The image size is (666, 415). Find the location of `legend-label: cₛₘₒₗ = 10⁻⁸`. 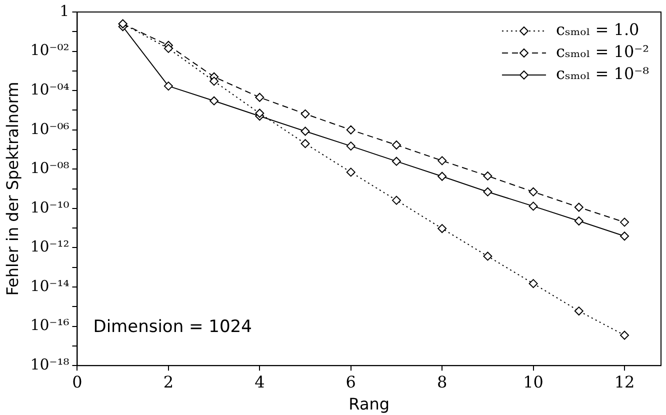

legend-label: cₛₘₒₗ = 10⁻⁸ is located at coordinates (603, 74).